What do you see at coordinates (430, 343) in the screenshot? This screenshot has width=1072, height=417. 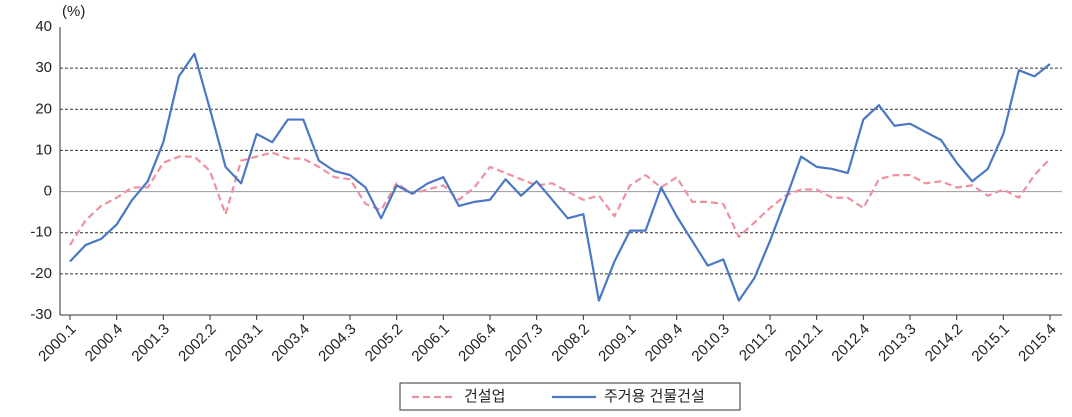 I see `x-tick-label: 2006.1` at bounding box center [430, 343].